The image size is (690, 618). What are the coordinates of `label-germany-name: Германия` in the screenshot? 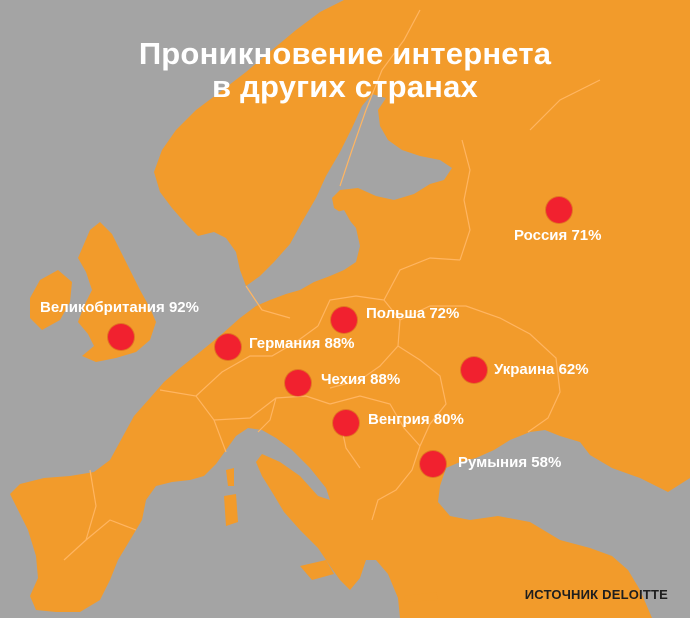 It's located at (285, 343).